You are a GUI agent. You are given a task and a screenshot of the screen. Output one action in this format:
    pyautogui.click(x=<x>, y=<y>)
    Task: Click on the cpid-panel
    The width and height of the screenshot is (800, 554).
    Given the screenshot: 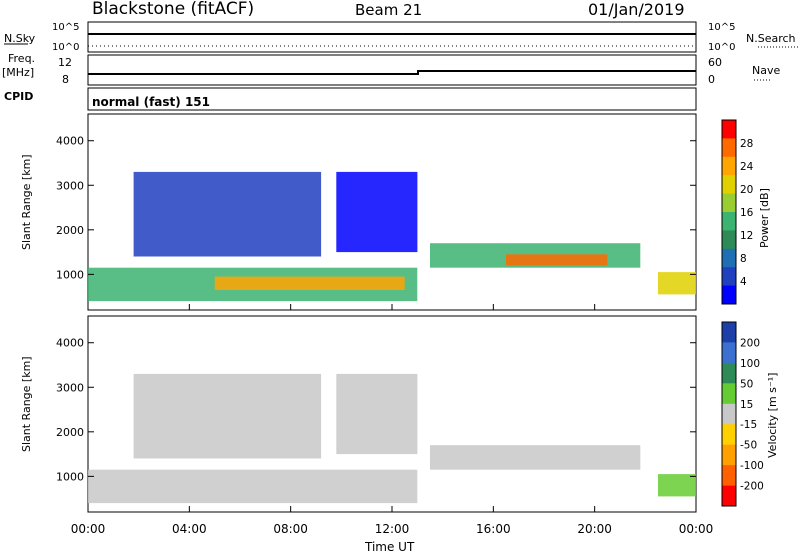 What is the action you would take?
    pyautogui.click(x=392, y=99)
    